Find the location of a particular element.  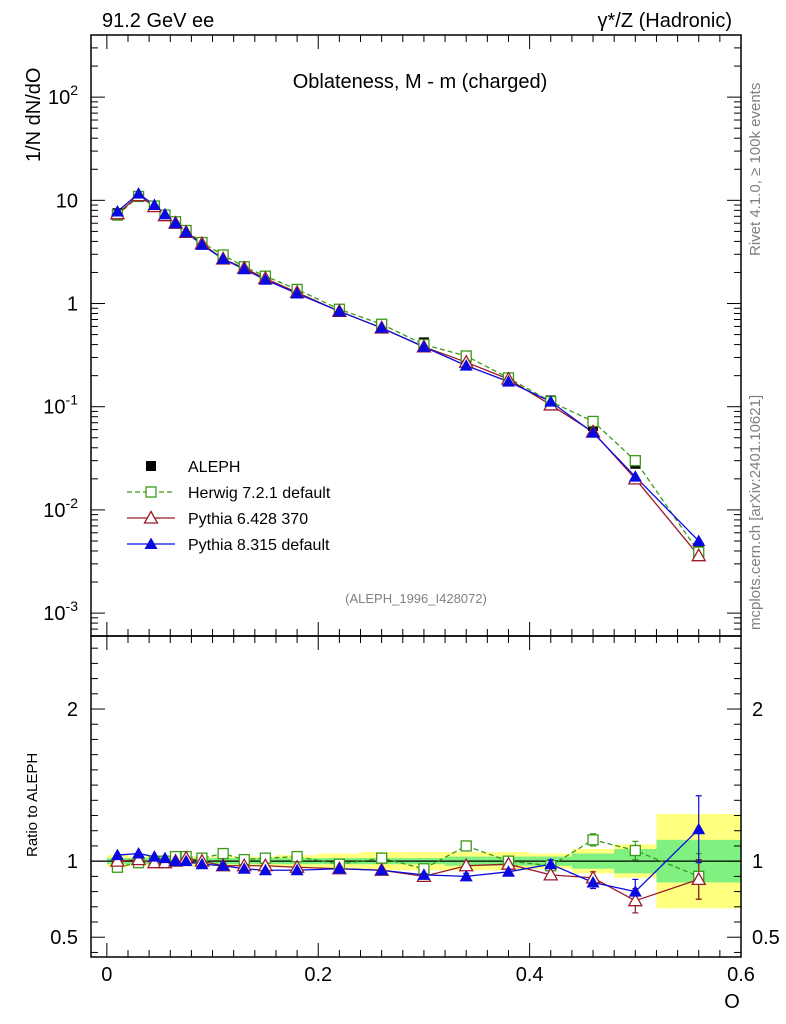

ratio-y-axis-label: Ratio to ALEPH is located at coordinates (32, 805).